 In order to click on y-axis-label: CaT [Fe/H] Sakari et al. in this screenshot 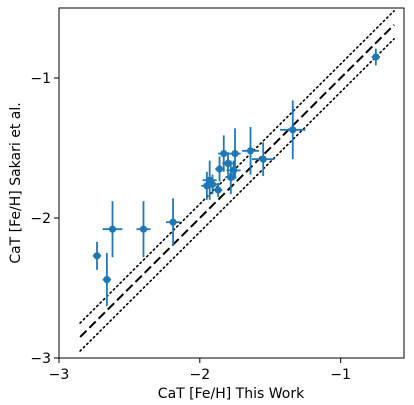, I will do `click(16, 182)`.